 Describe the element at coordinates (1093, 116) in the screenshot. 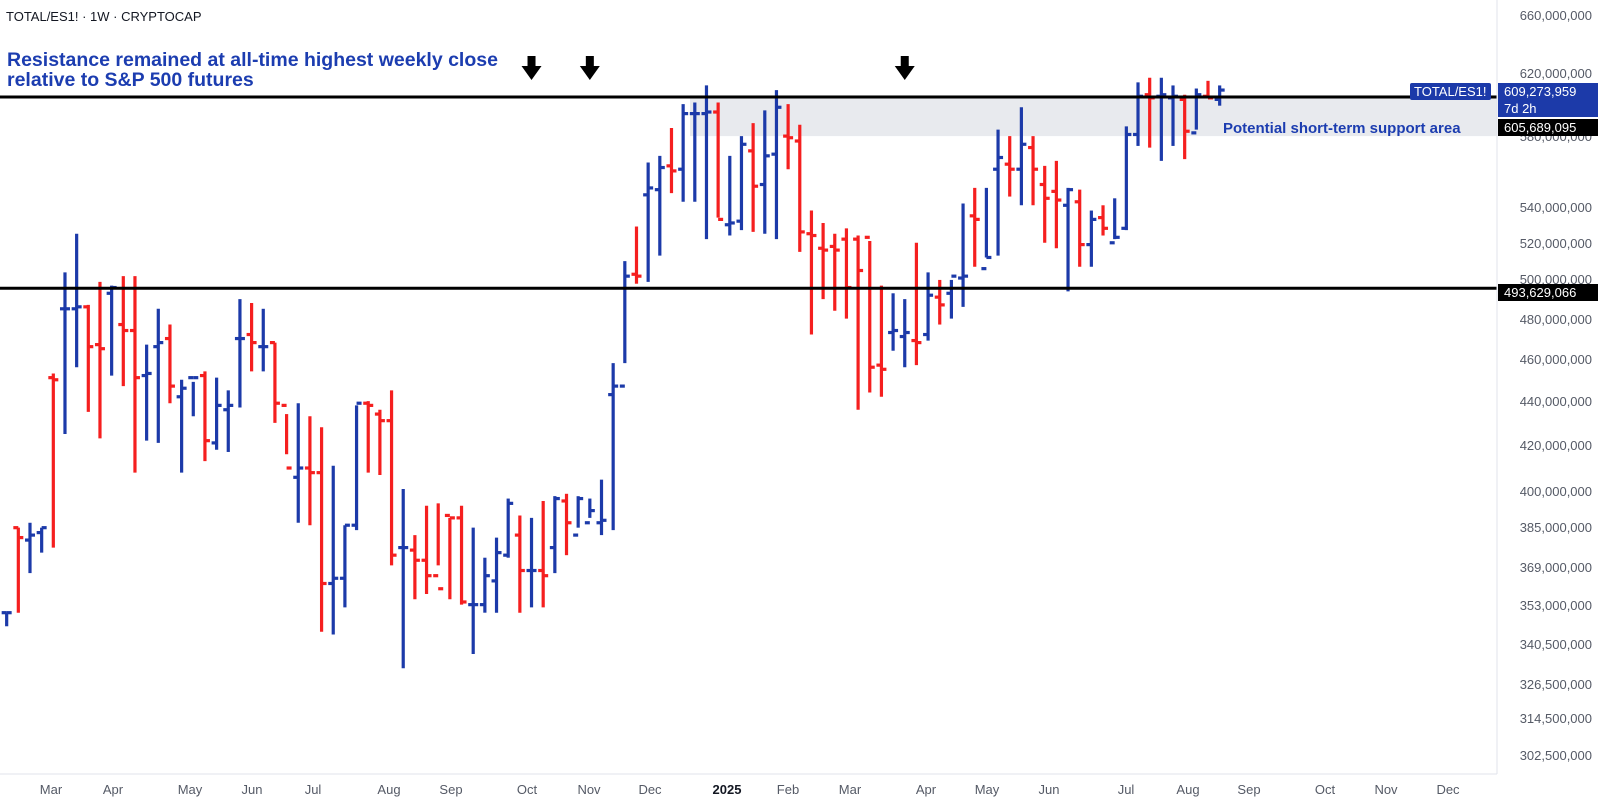

I see `support-zone` at that location.